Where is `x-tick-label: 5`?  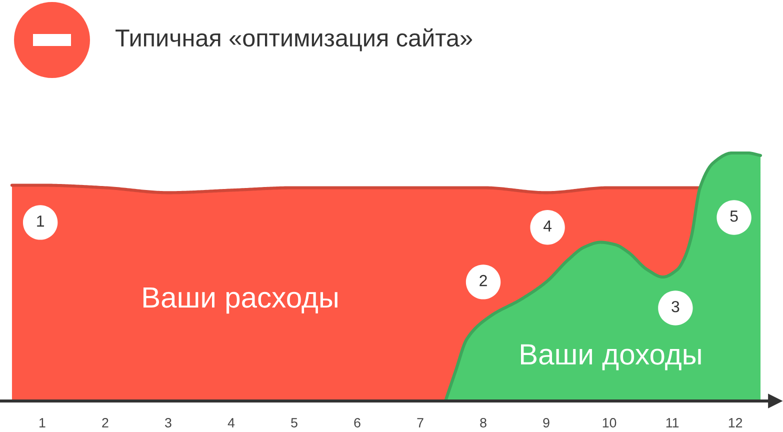
x-tick-label: 5 is located at coordinates (294, 423).